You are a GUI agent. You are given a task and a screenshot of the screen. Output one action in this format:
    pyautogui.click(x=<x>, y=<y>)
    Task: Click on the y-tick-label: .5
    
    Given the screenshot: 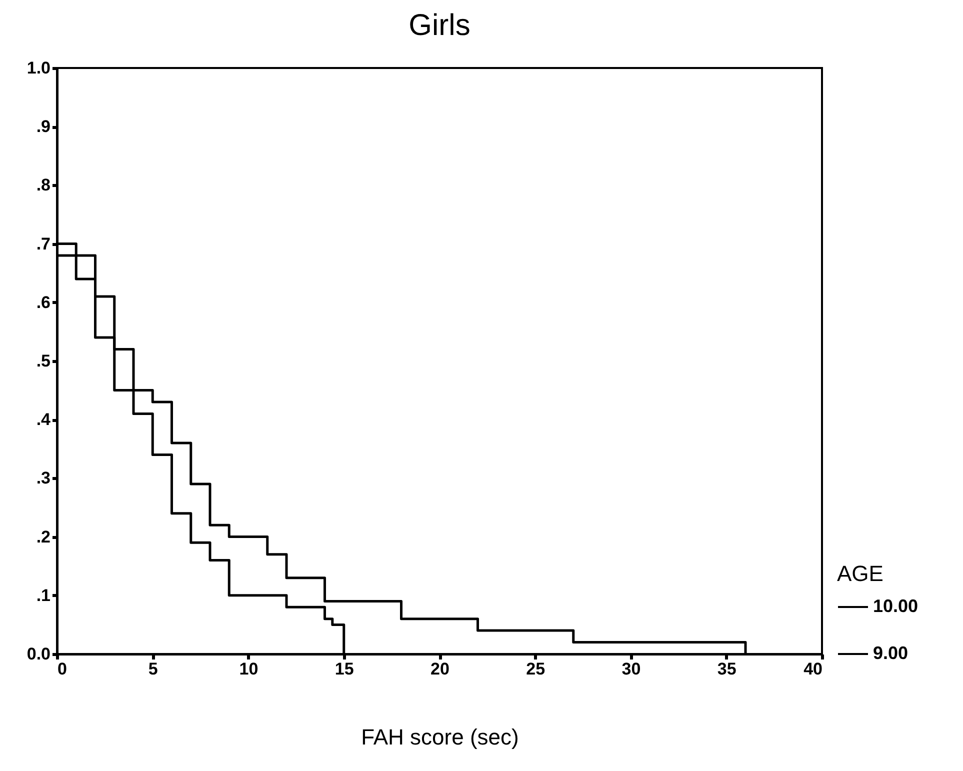 What is the action you would take?
    pyautogui.click(x=43, y=361)
    